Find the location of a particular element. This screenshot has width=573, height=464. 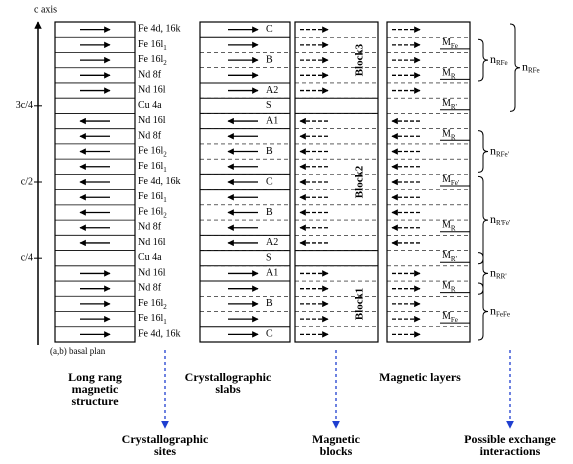

interaction-label-sub: RFe is located at coordinates (502, 63).